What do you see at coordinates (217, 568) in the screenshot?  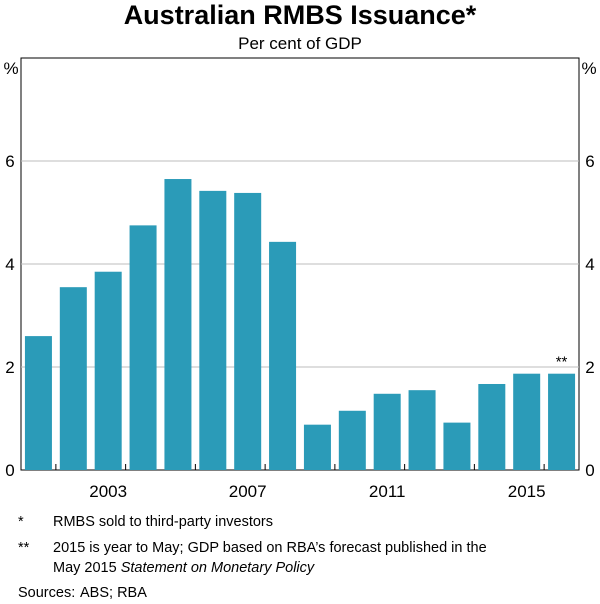 I see `footnote-2-cont-italic: Statement on Monetary Policy` at bounding box center [217, 568].